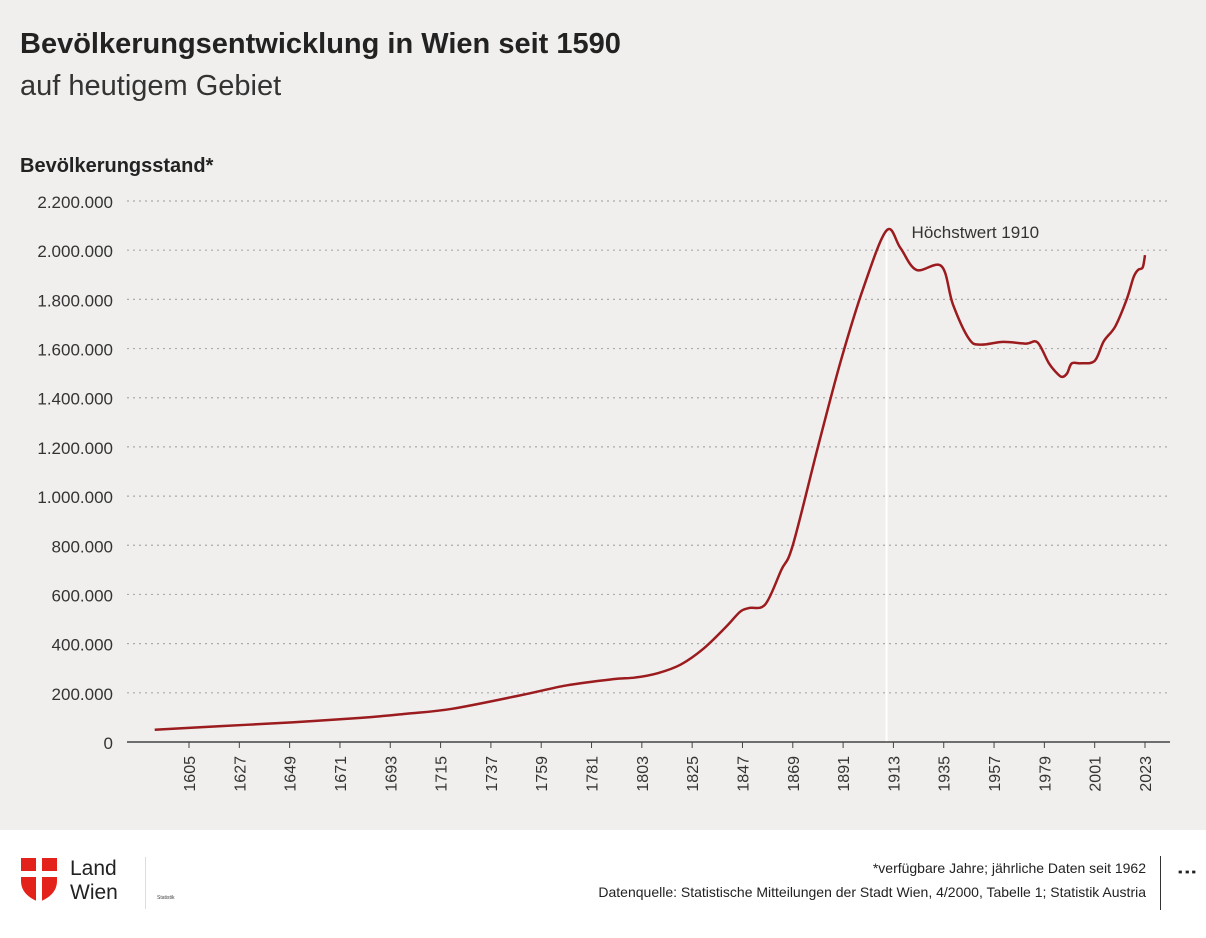  I want to click on y-tick-label: 0, so click(108, 743).